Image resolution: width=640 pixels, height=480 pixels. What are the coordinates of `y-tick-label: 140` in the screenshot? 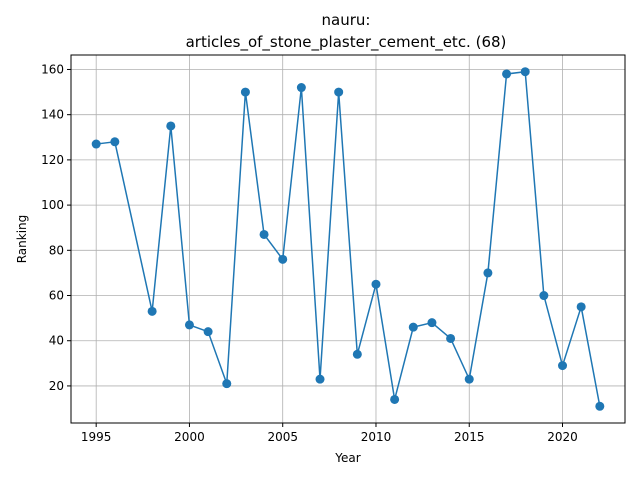 It's located at (52, 115).